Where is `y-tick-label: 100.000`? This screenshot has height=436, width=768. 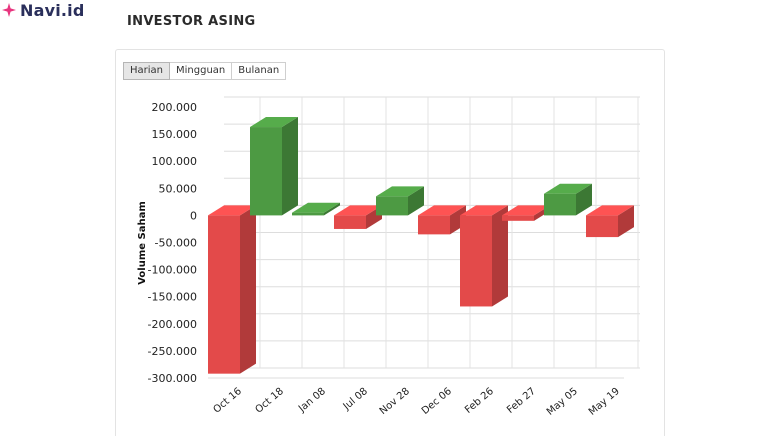 y-tick-label: 100.000 is located at coordinates (175, 161).